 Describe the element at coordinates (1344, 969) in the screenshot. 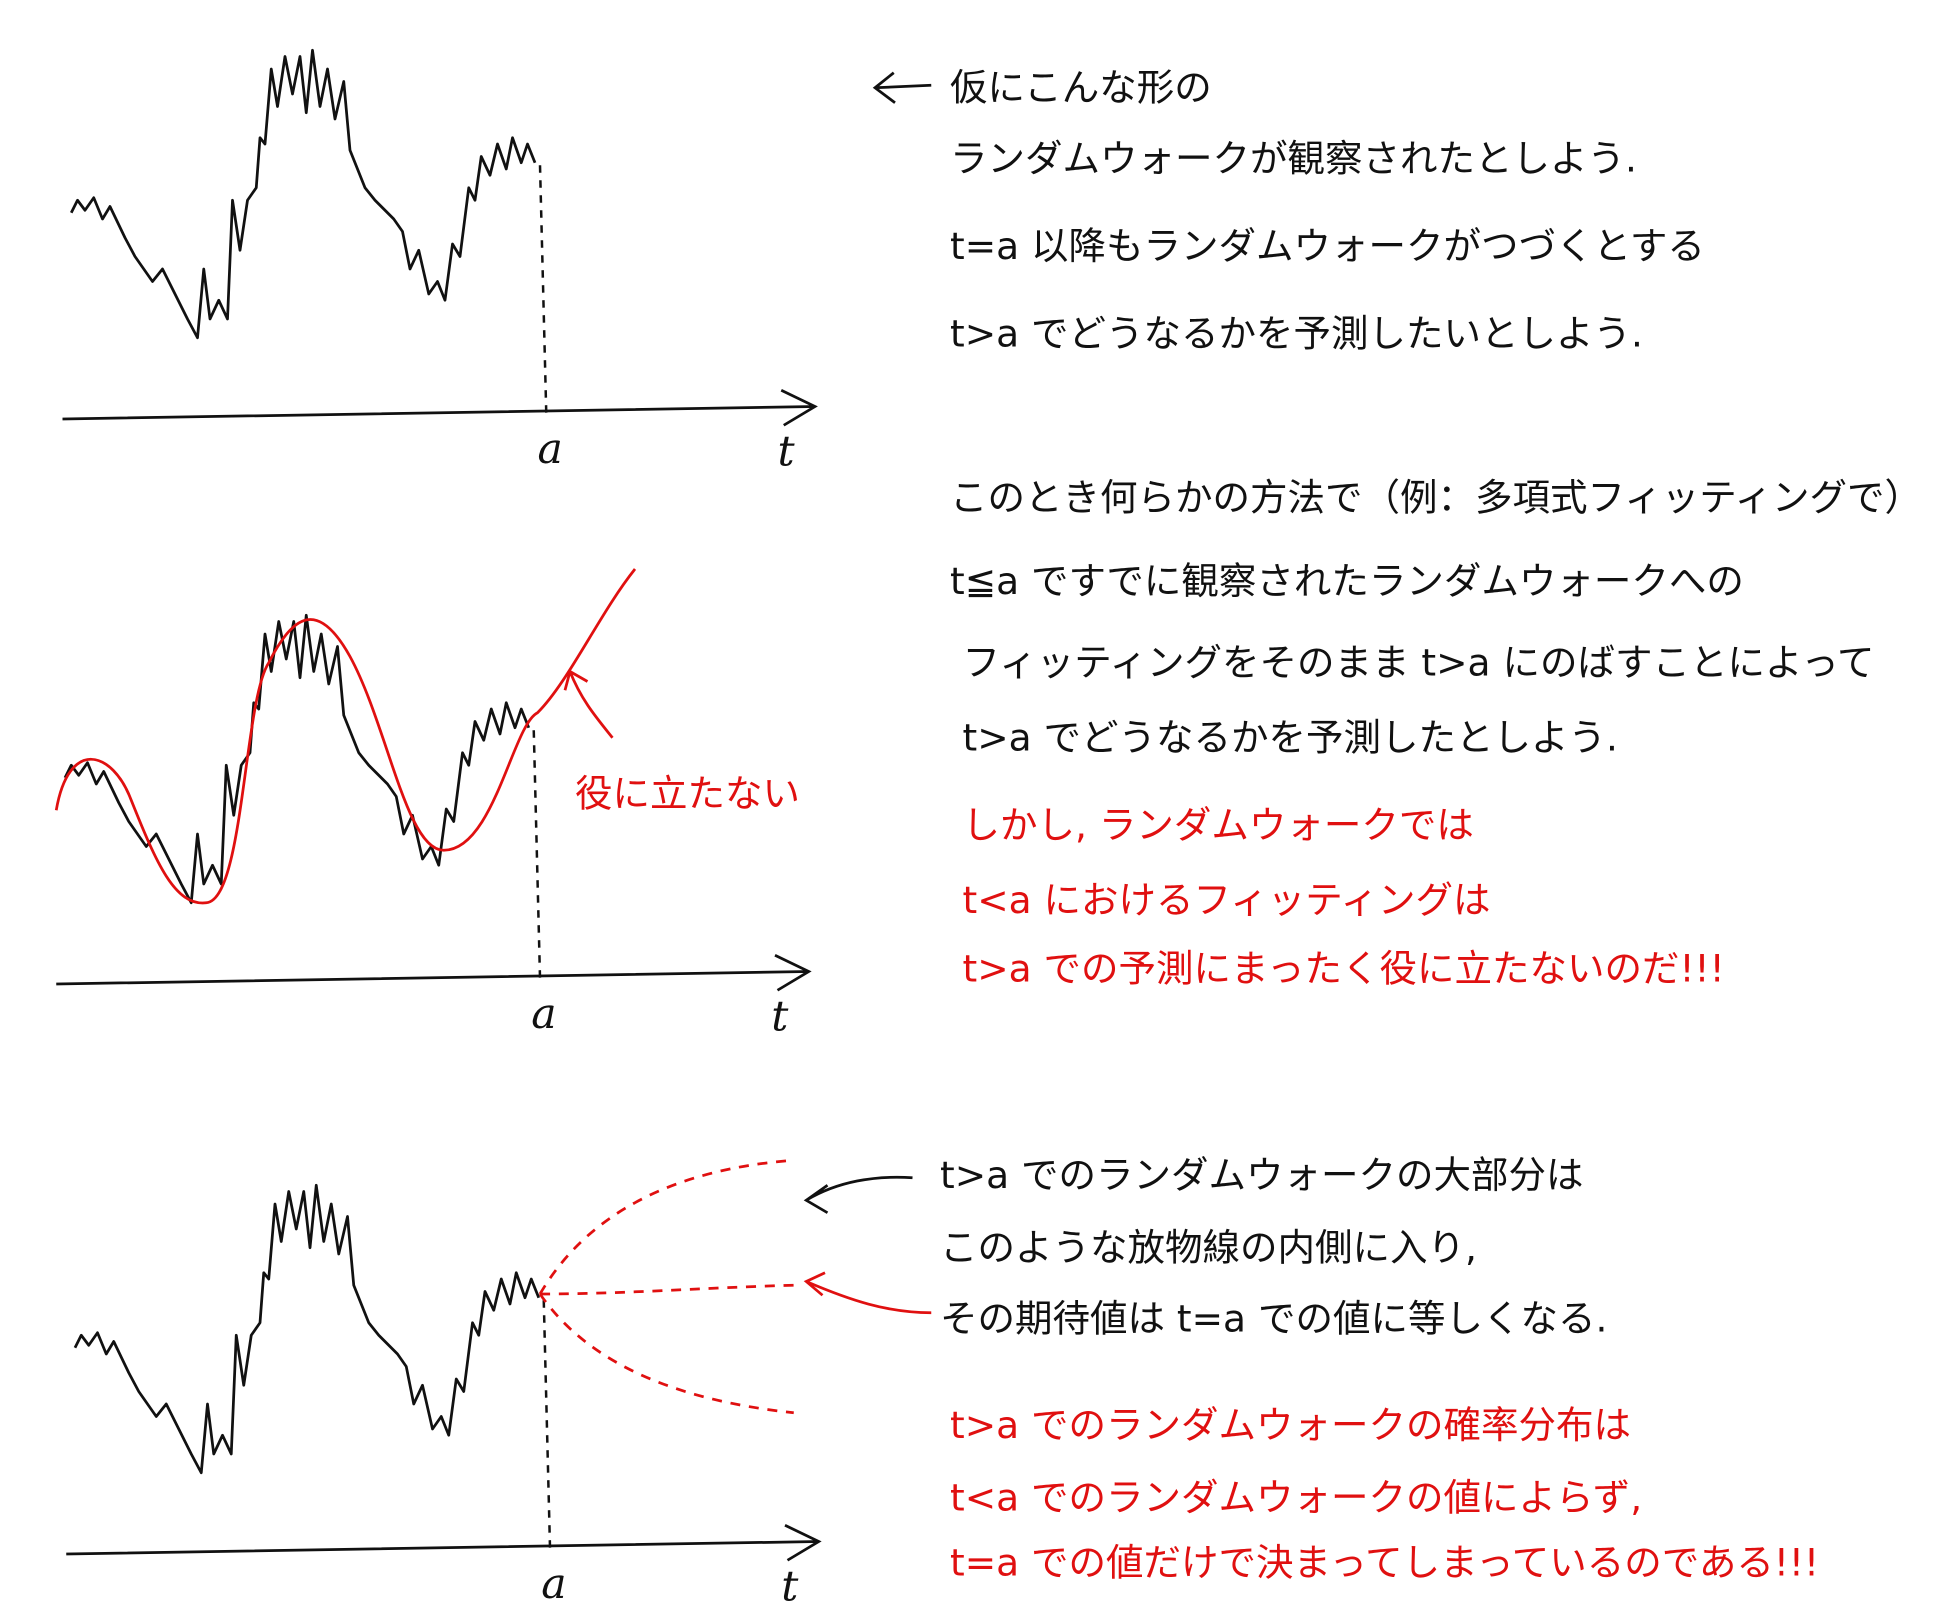

I see `warning-line: t>a での予測にまったく役に立たないのだ!!!` at that location.